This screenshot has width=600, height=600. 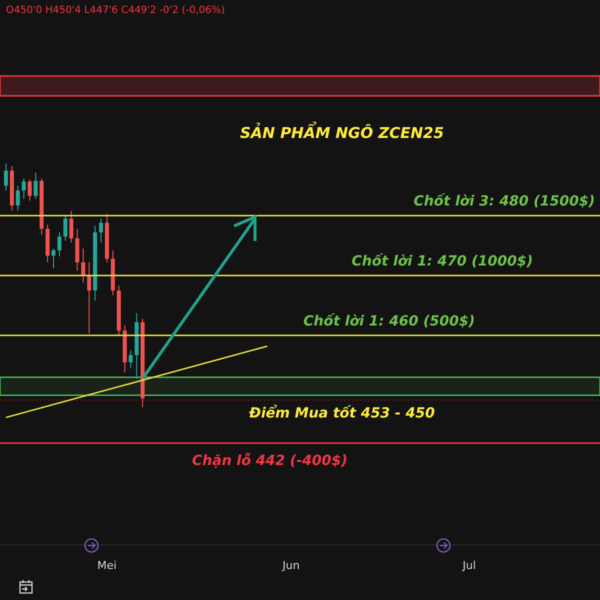 I want to click on annotation: O450'0 H450'4 L447'6 C449'2 -0'2 (-0,06%), so click(x=115, y=10).